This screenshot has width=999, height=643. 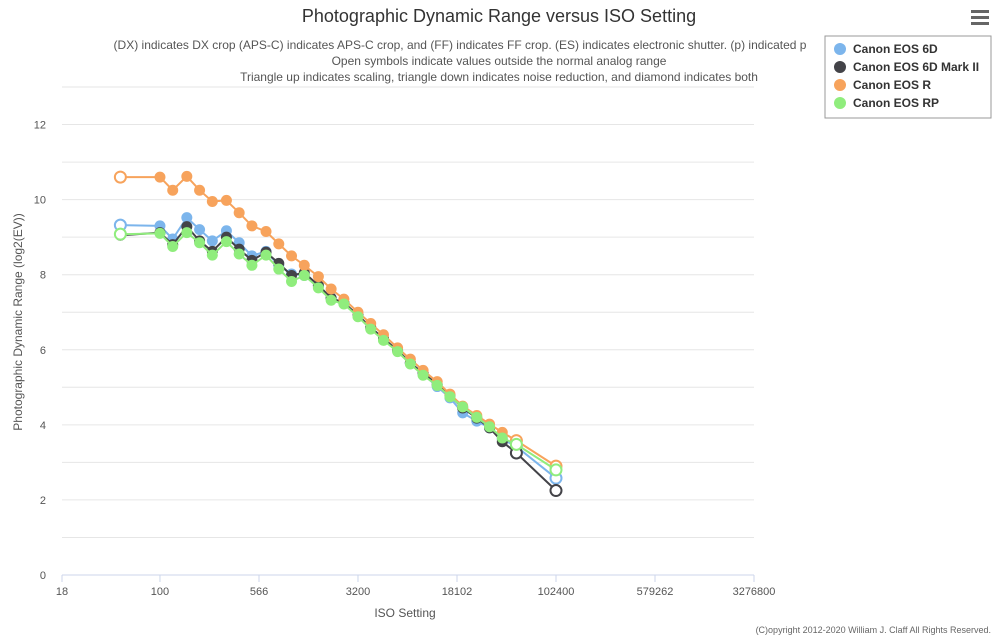 What do you see at coordinates (556, 592) in the screenshot?
I see `x-tick-label: 102400` at bounding box center [556, 592].